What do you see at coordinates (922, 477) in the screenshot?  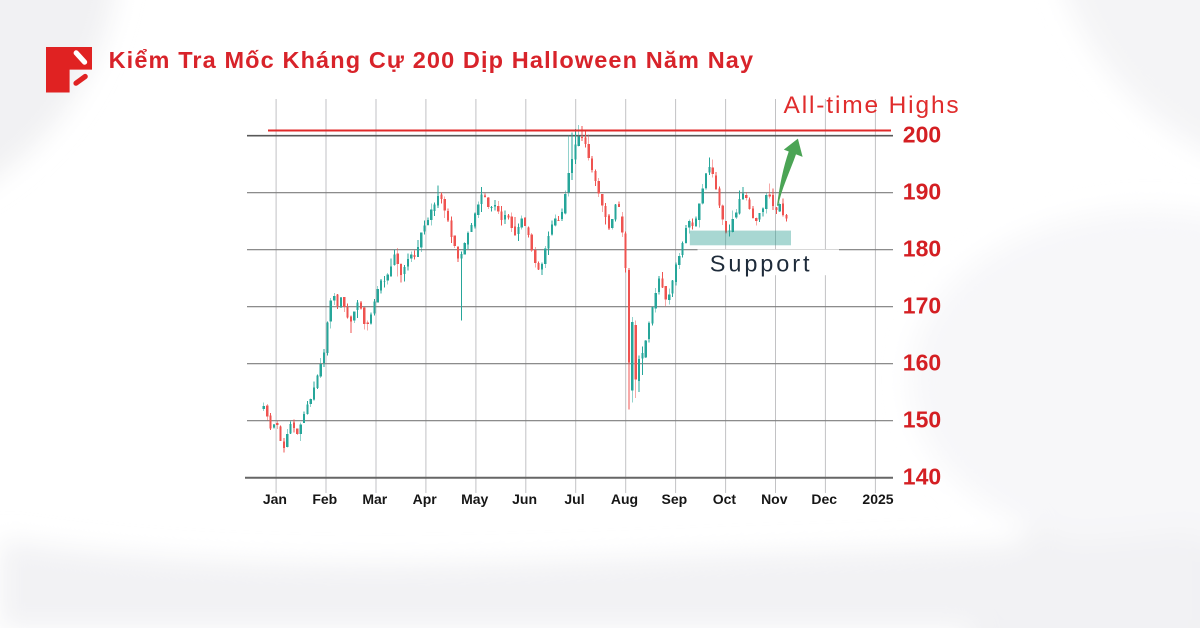 I see `svg-text: 140` at bounding box center [922, 477].